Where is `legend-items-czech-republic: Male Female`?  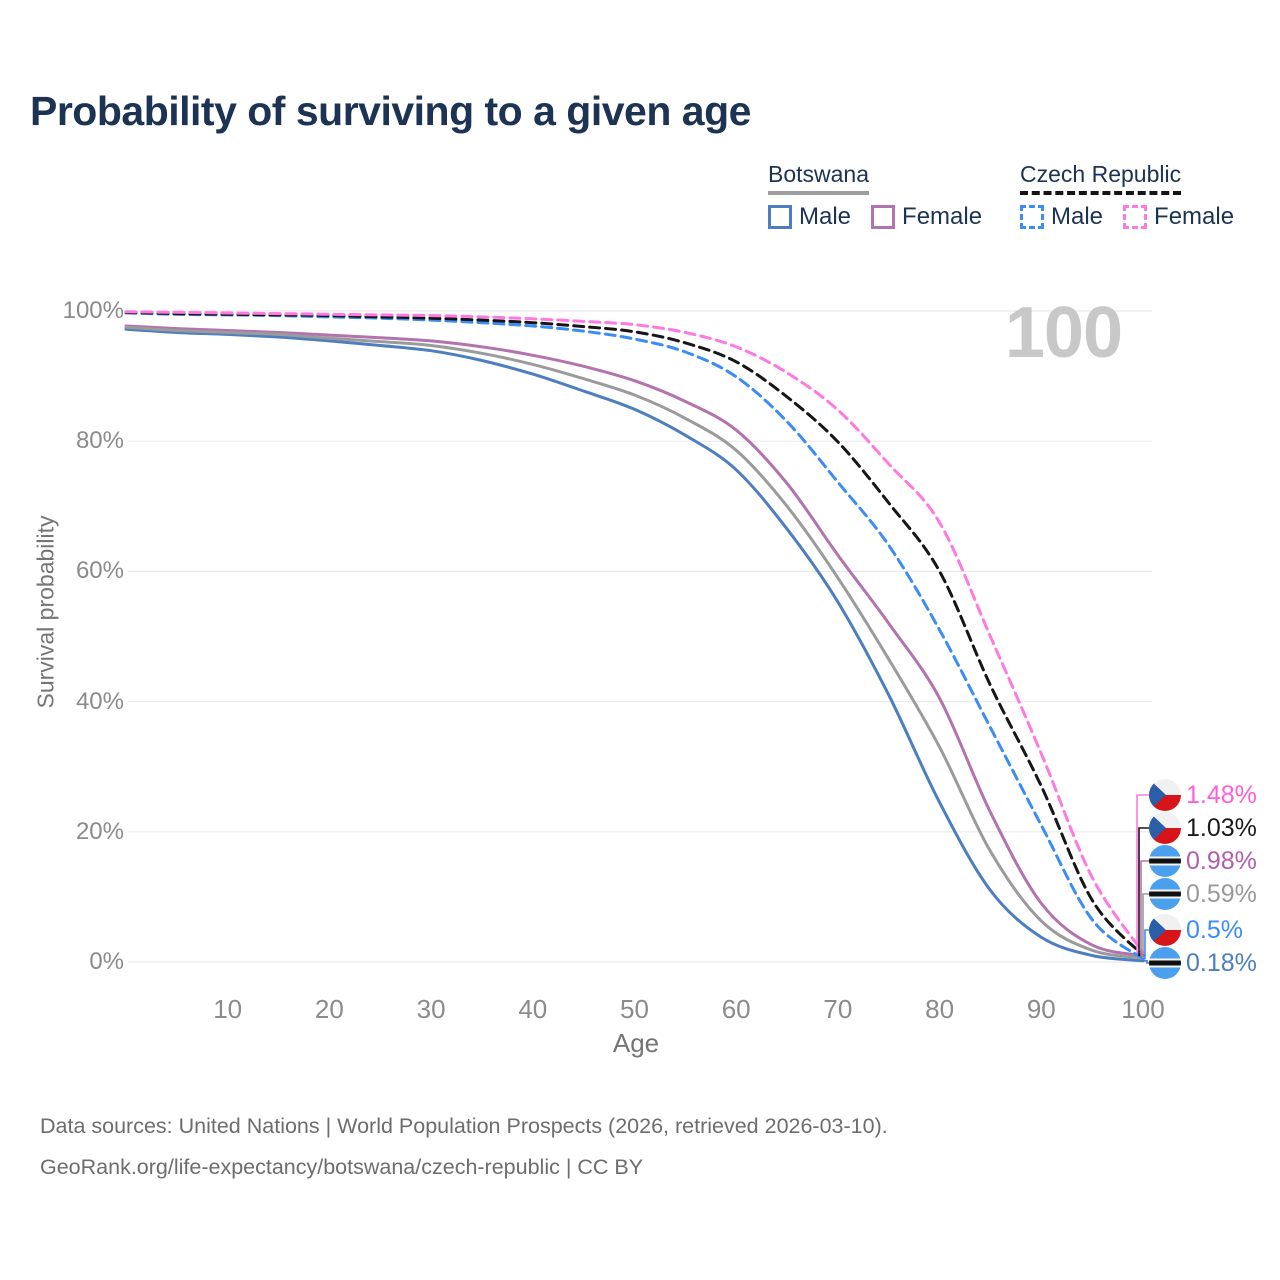
legend-items-czech-republic: Male Female is located at coordinates (1127, 217).